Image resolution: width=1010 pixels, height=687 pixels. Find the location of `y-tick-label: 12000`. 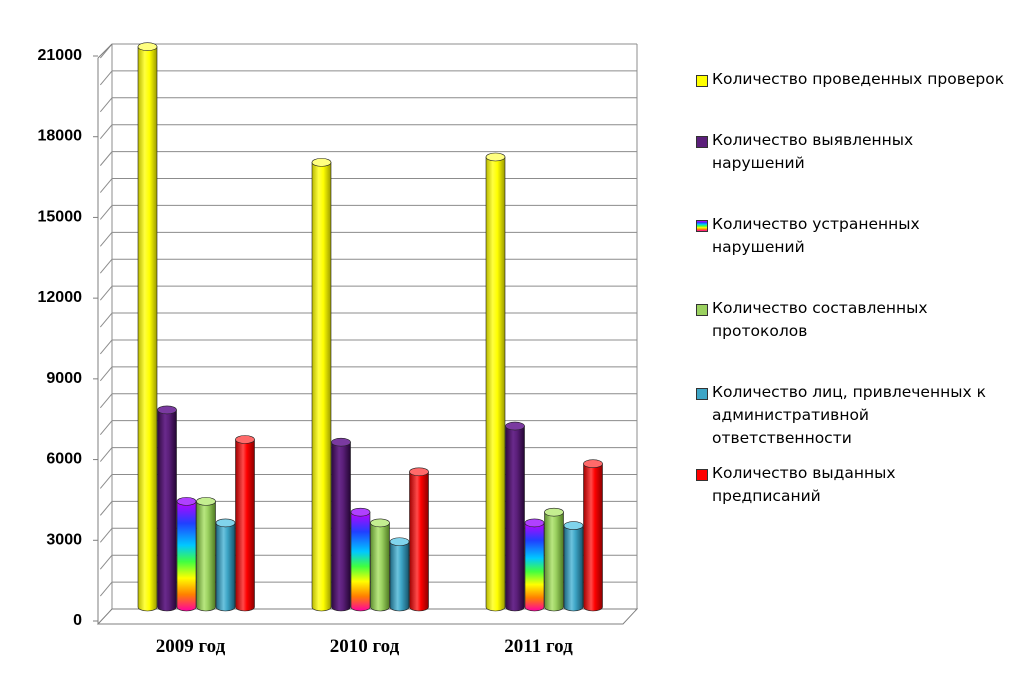

y-tick-label: 12000 is located at coordinates (60, 297).